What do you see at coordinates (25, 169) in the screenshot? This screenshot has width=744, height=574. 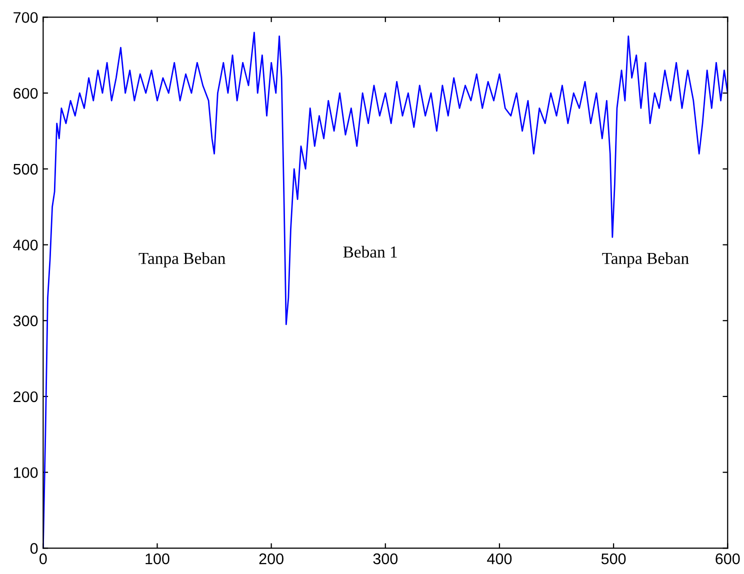 I see `y-tick-label: 500` at bounding box center [25, 169].